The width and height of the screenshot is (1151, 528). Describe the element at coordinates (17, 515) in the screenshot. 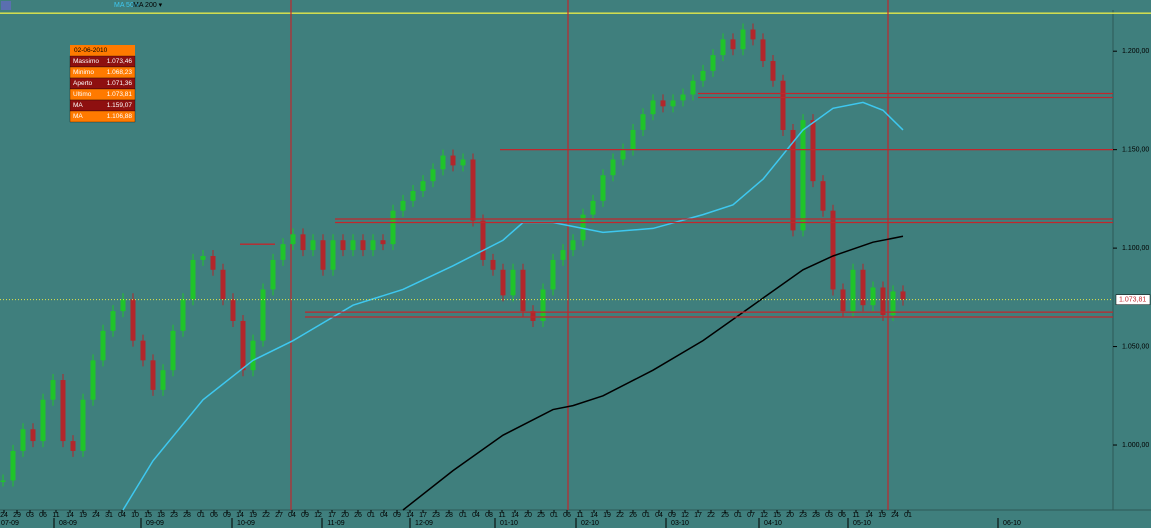

I see `x-tick-label: 29` at that location.